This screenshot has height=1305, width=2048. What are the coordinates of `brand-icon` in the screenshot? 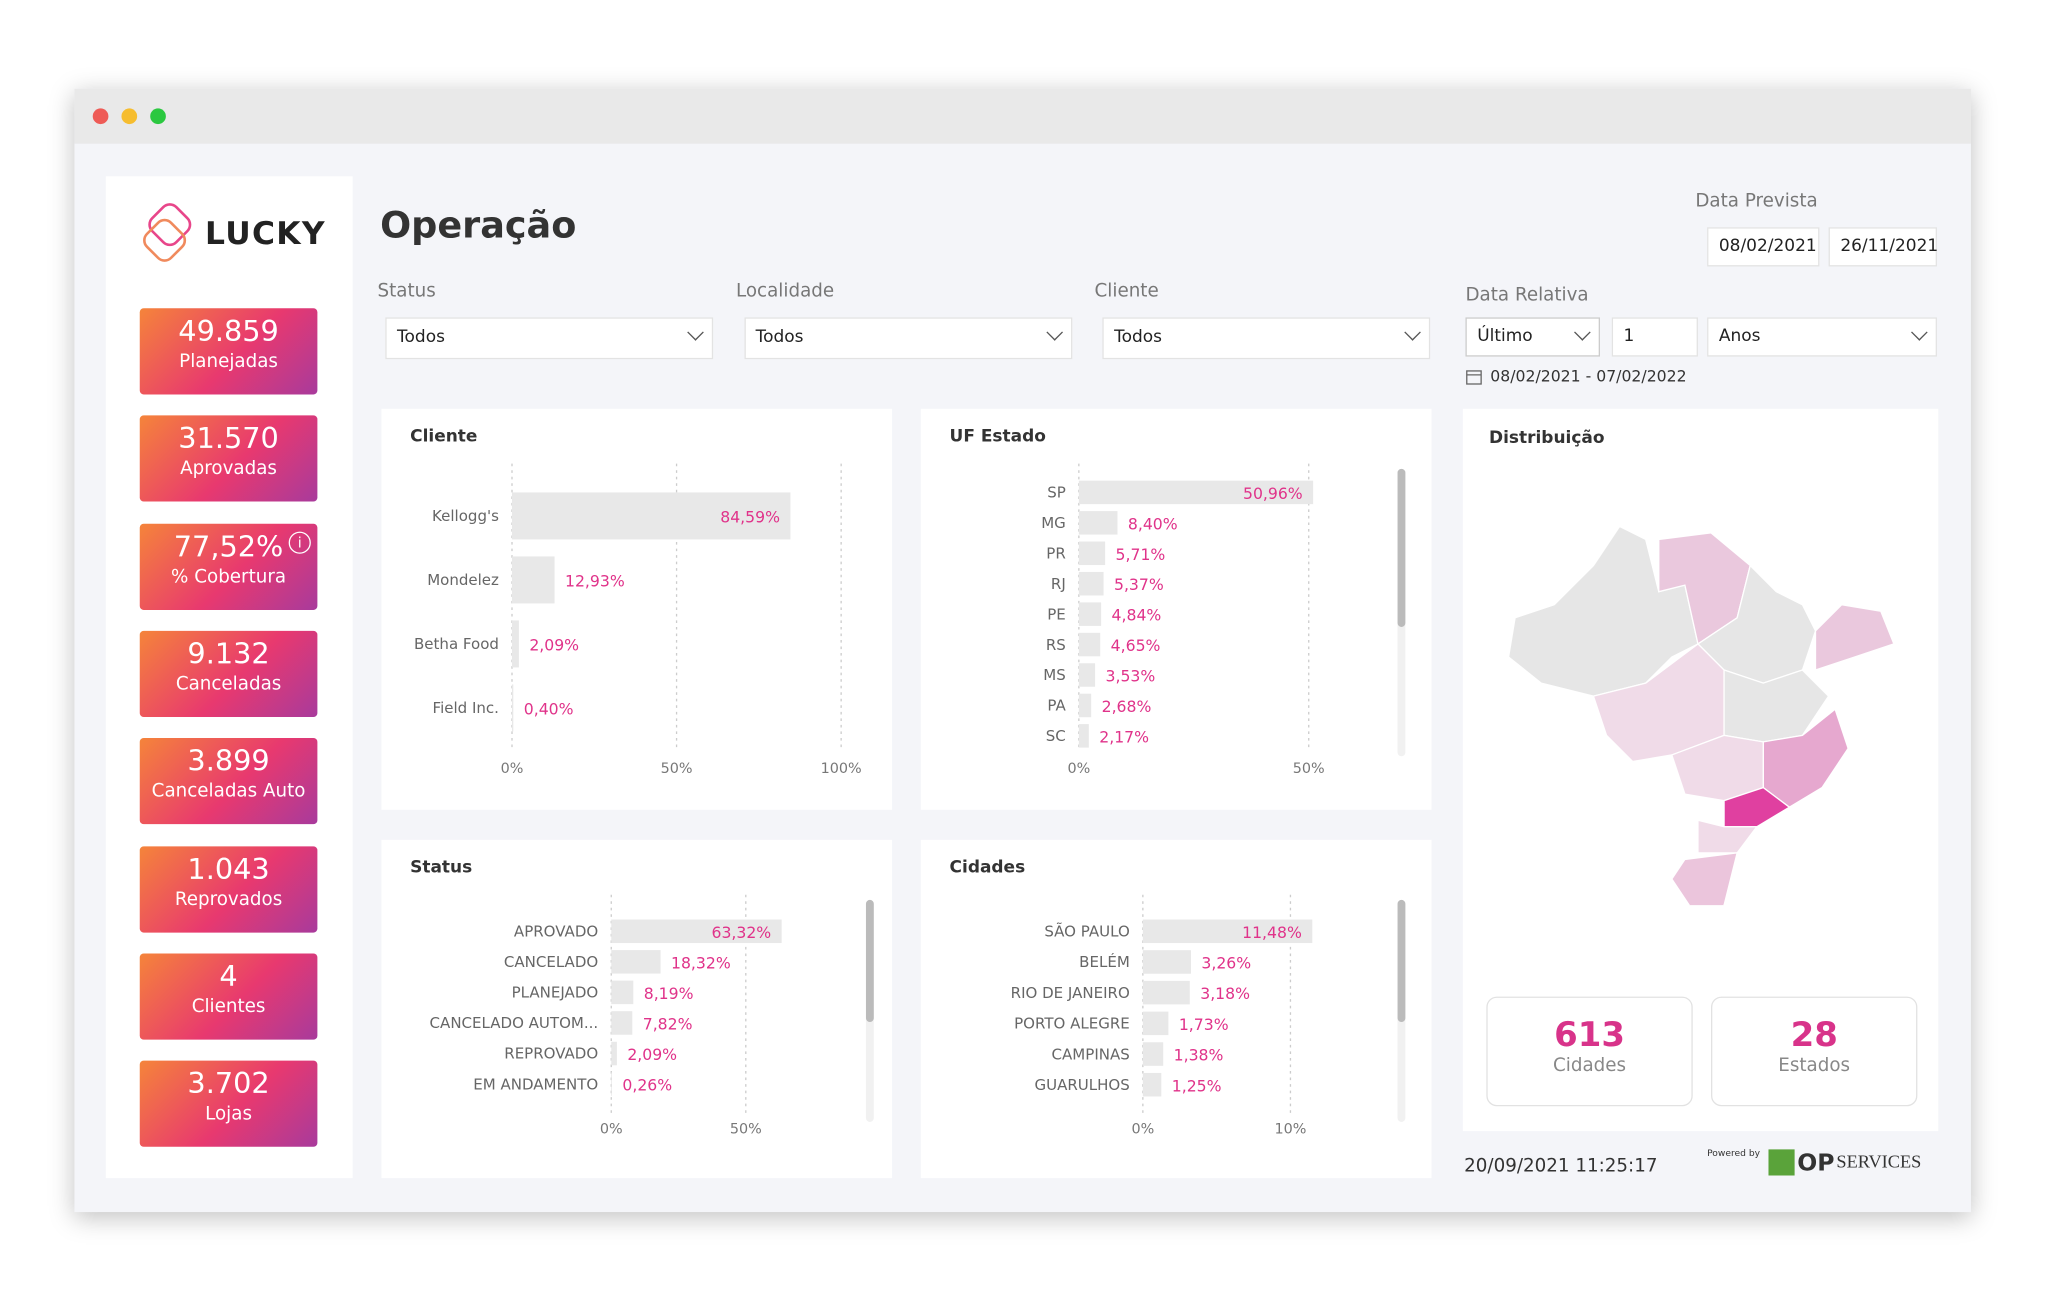 It's located at (1781, 1162).